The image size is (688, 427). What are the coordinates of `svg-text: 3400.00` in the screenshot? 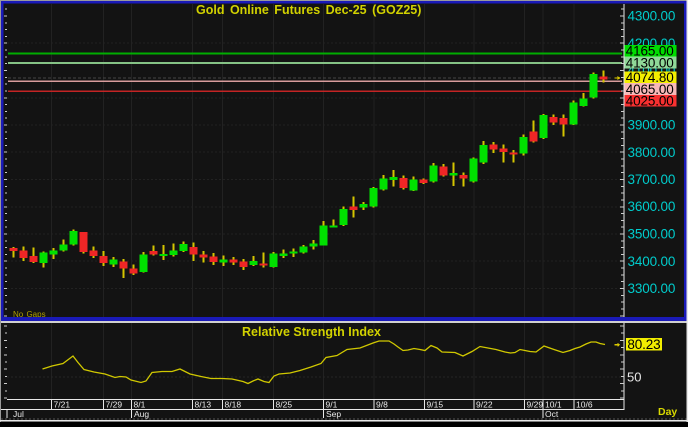 It's located at (652, 261).